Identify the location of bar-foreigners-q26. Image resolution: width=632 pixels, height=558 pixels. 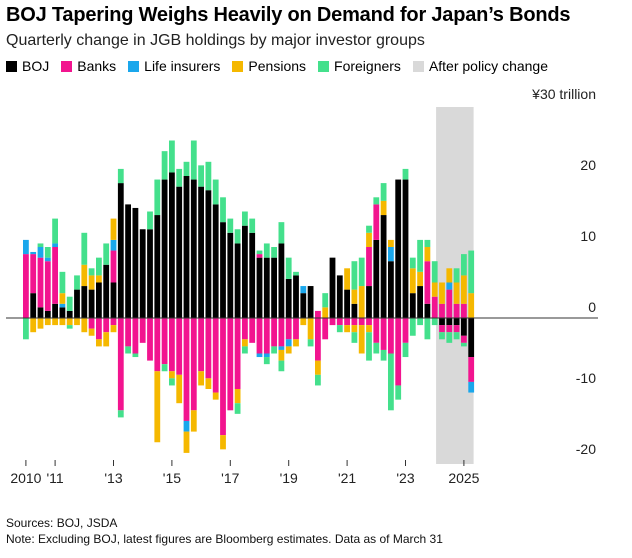
(215, 192).